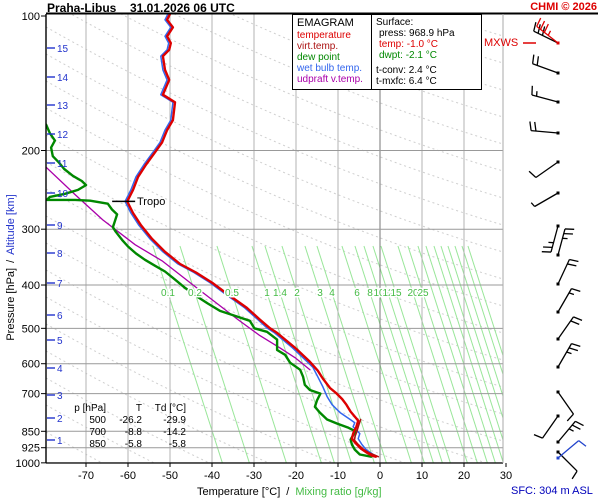 This screenshot has height=500, width=600. Describe the element at coordinates (396, 293) in the screenshot. I see `svg-text: 15` at that location.